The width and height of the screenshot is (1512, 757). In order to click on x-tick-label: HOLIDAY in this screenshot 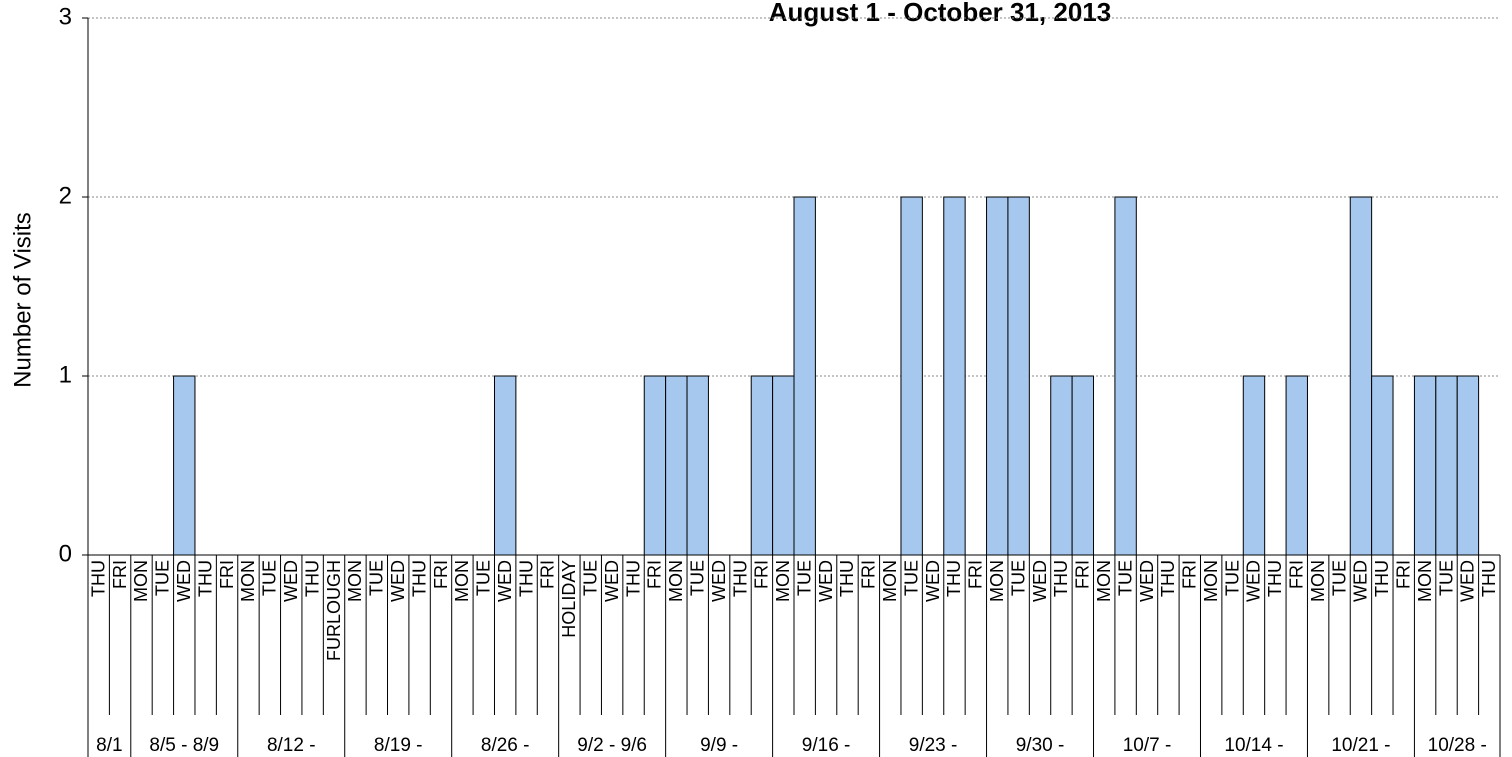, I will do `click(569, 599)`.